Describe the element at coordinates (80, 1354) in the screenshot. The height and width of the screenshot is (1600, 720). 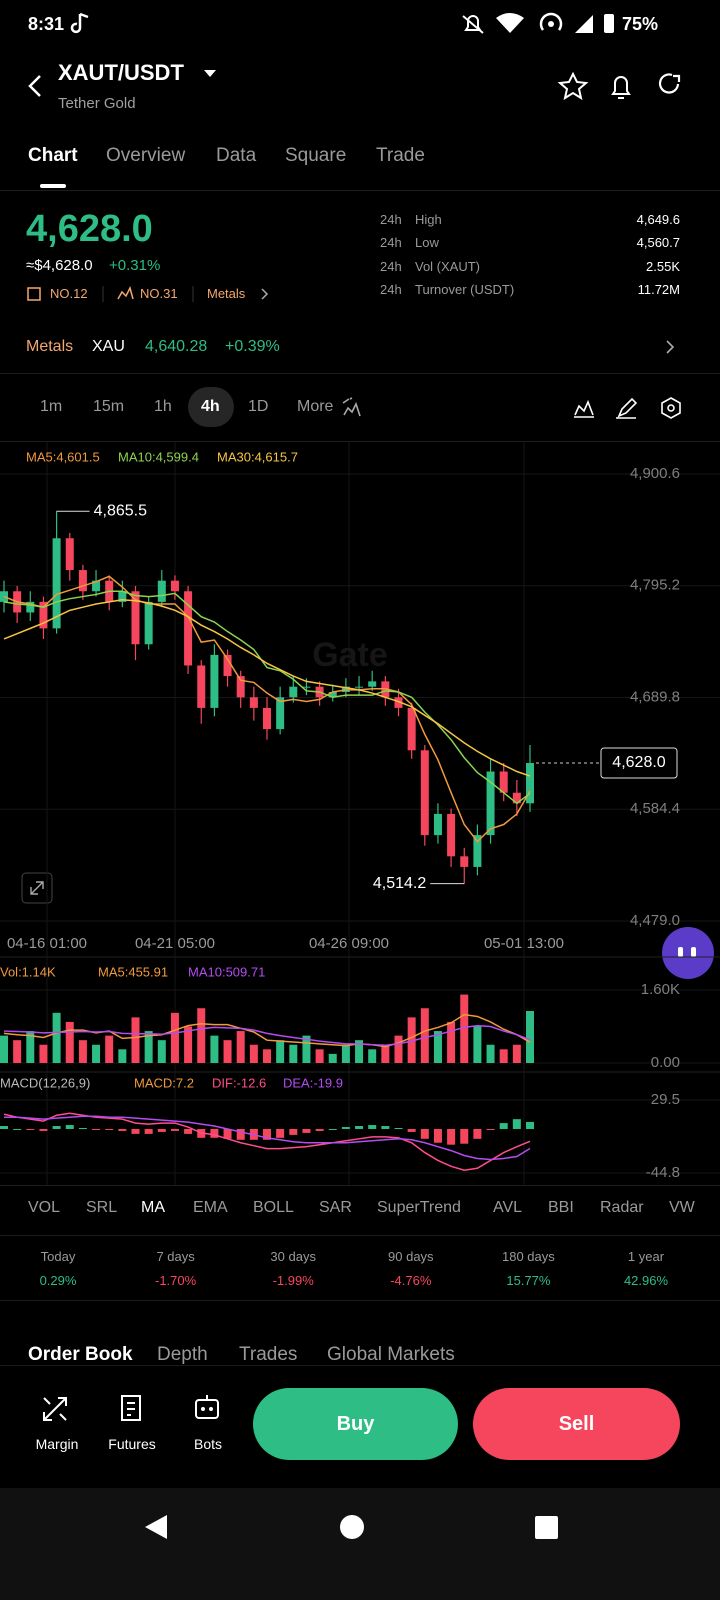
I see `market-tab: Order Book` at that location.